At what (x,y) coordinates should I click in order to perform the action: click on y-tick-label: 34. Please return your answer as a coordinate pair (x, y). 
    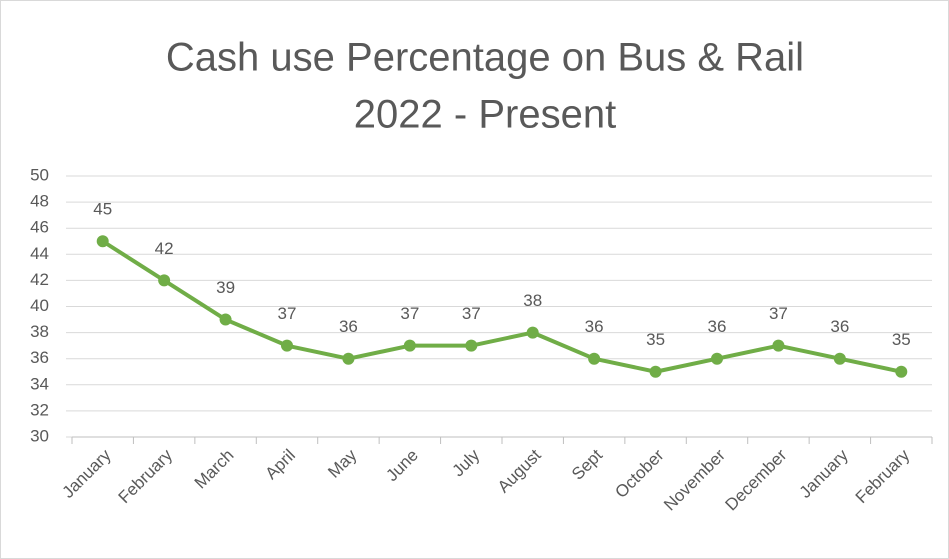
    Looking at the image, I should click on (39, 383).